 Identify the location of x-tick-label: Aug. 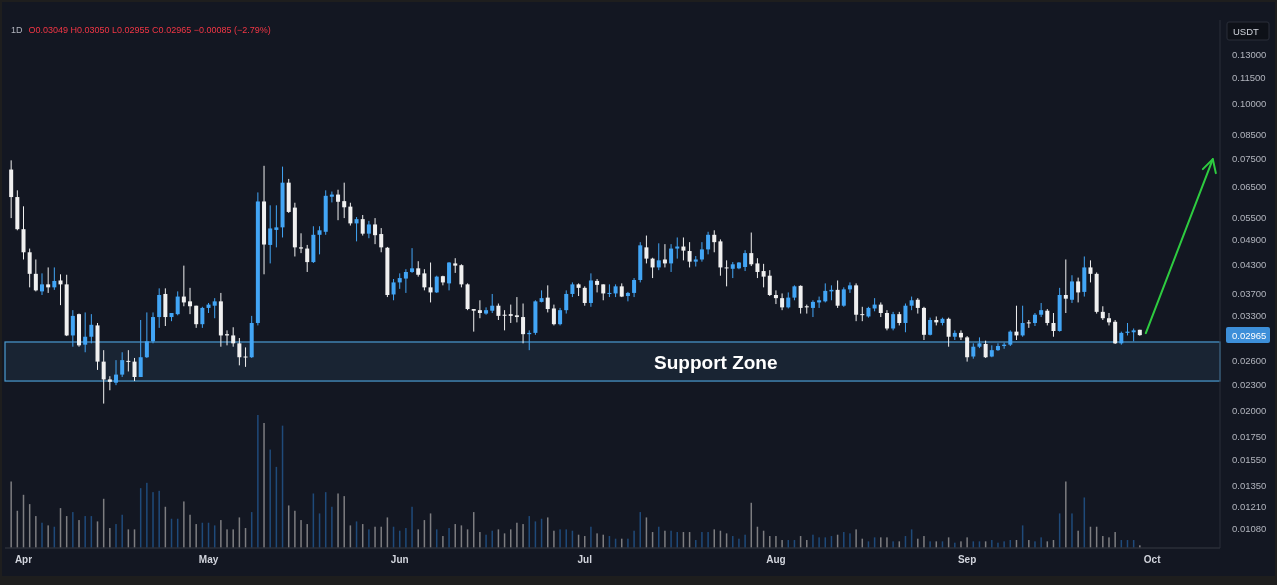
(776, 559).